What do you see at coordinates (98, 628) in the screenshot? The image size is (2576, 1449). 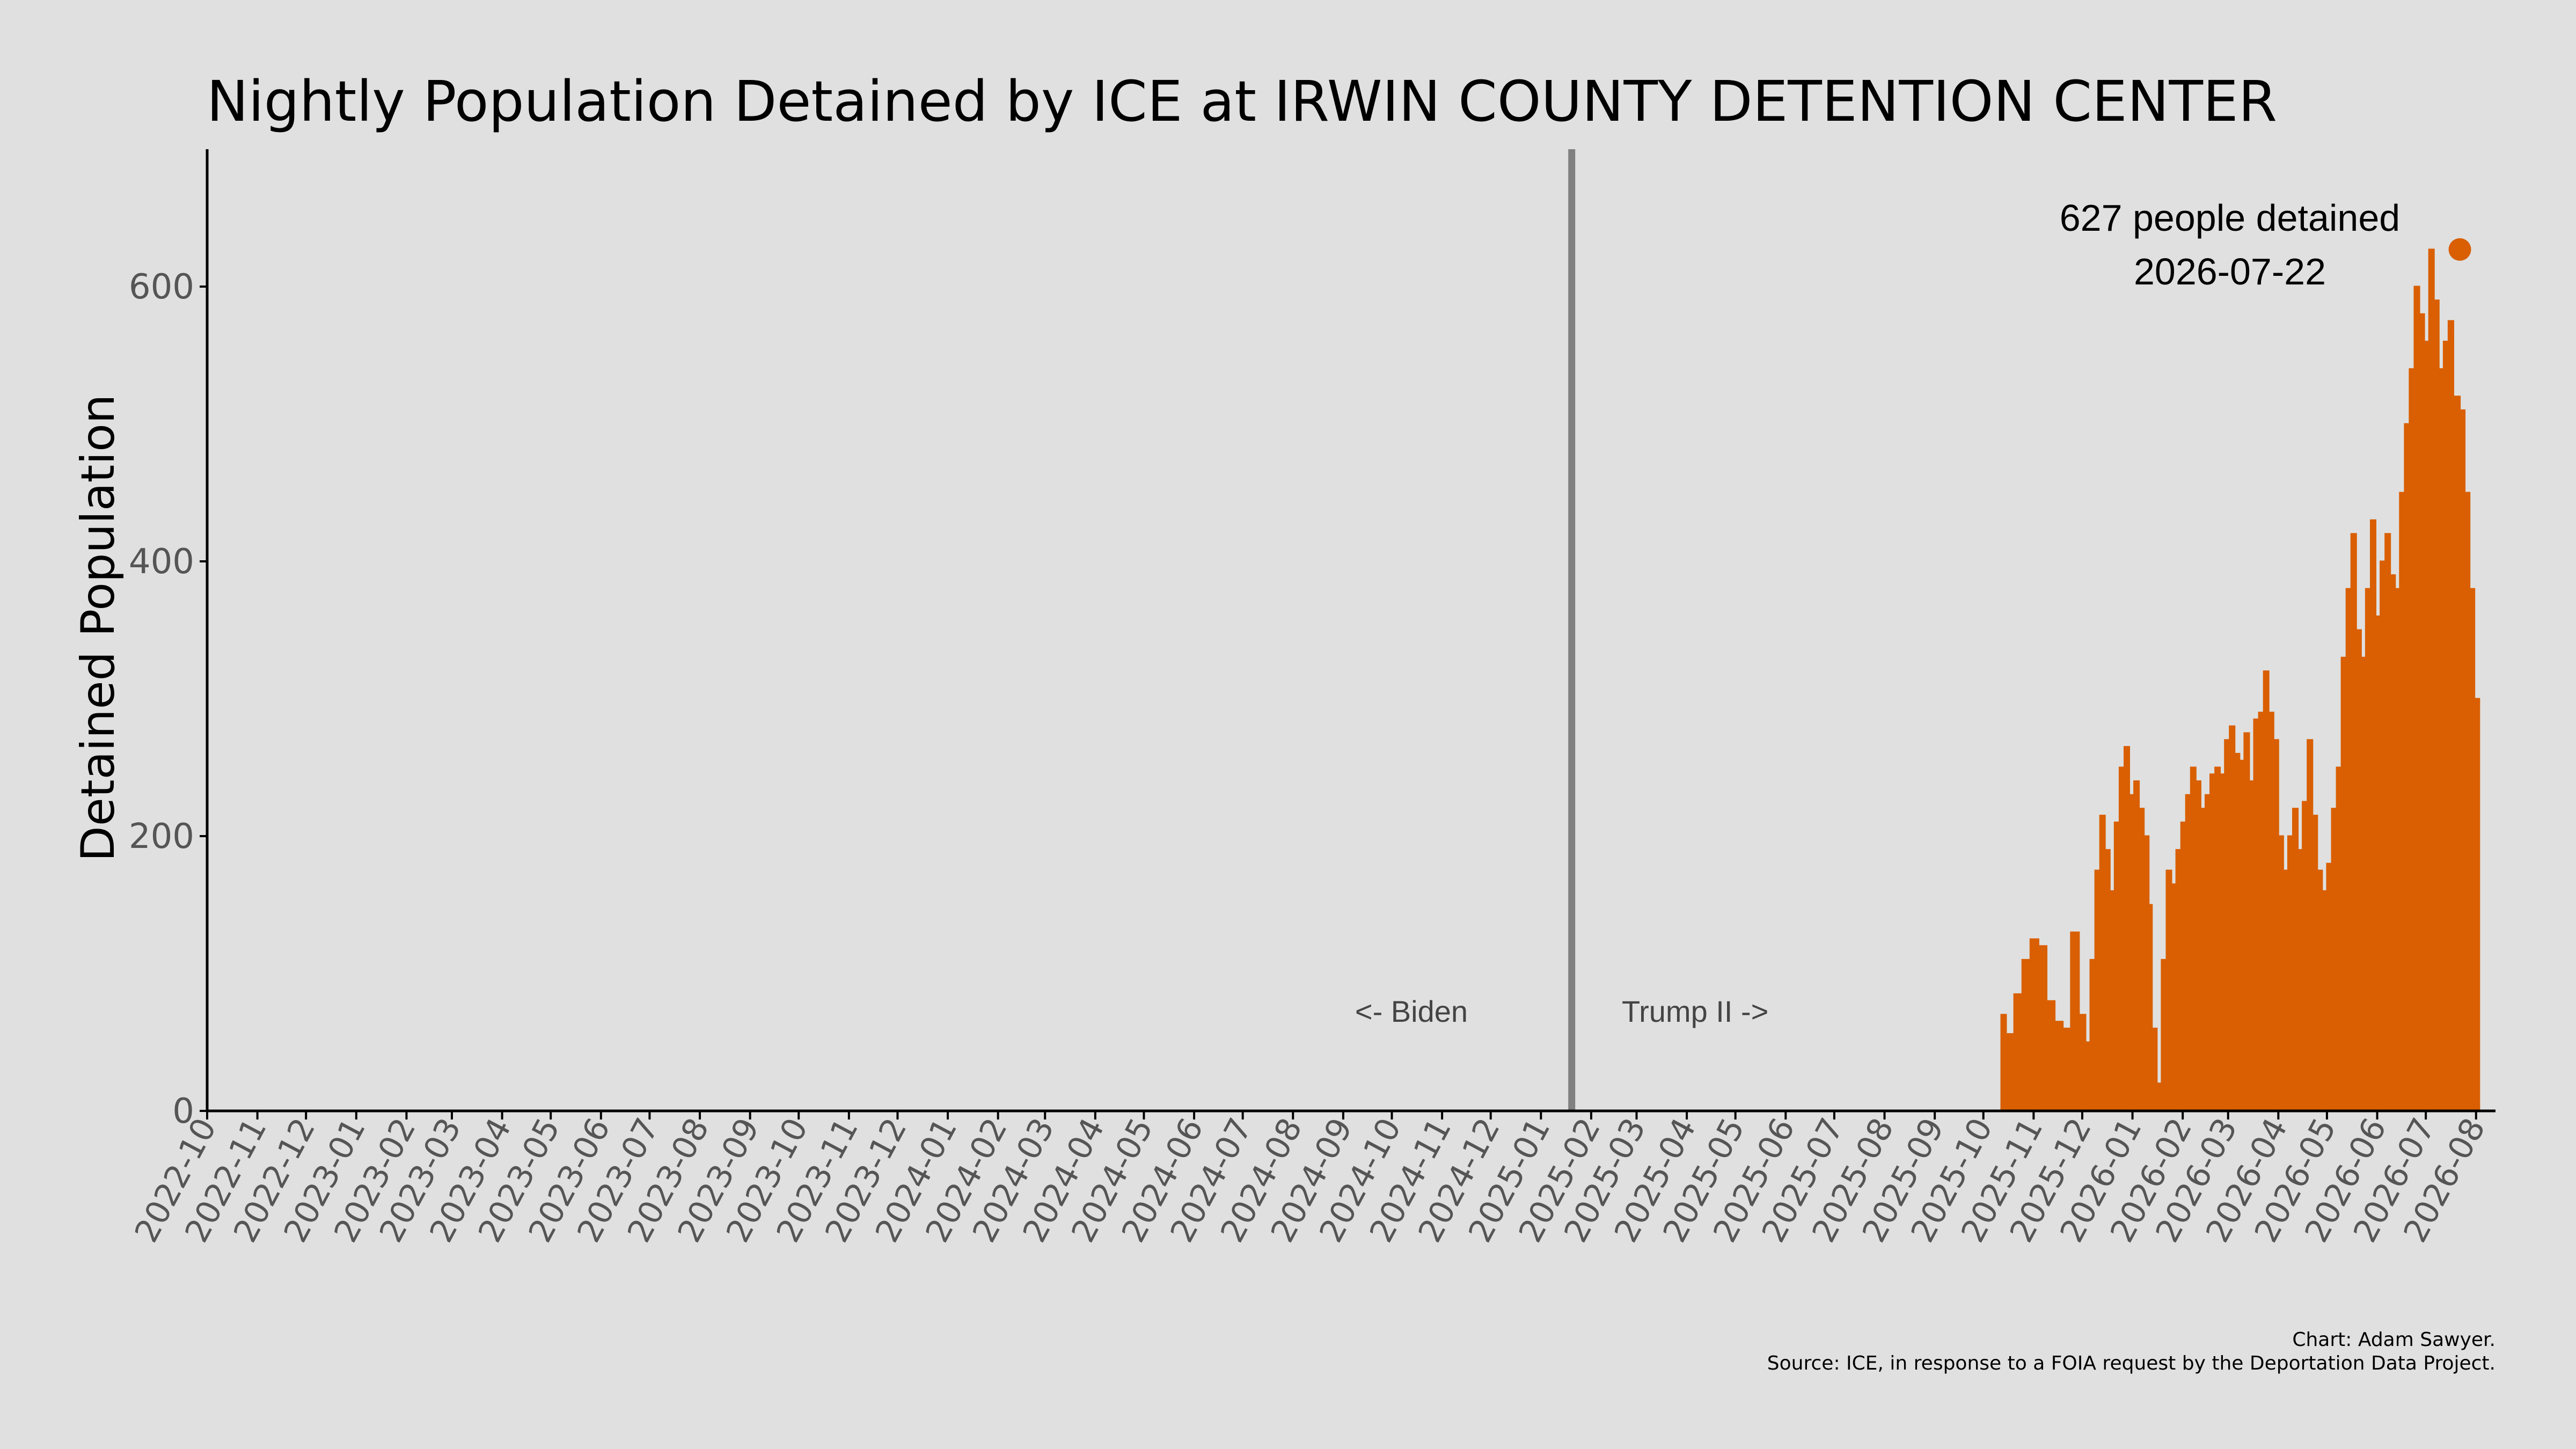 I see `y-axis-label: Detained Population` at bounding box center [98, 628].